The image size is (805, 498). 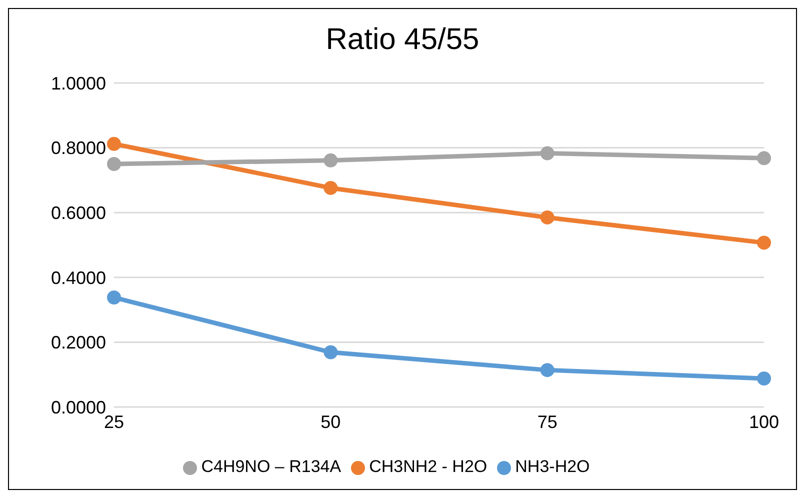 What do you see at coordinates (78, 83) in the screenshot?
I see `y-tick-label: 1.0000` at bounding box center [78, 83].